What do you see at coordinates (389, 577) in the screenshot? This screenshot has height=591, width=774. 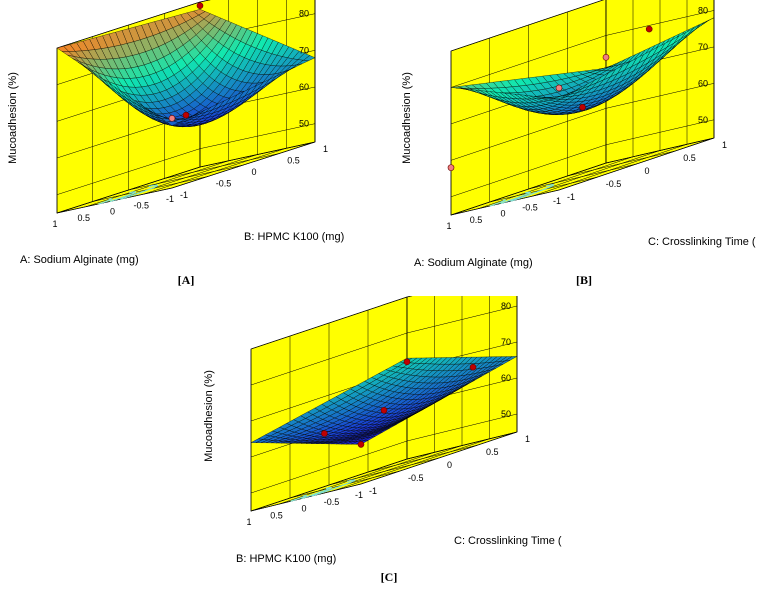 I see `panel-label: [C]` at bounding box center [389, 577].